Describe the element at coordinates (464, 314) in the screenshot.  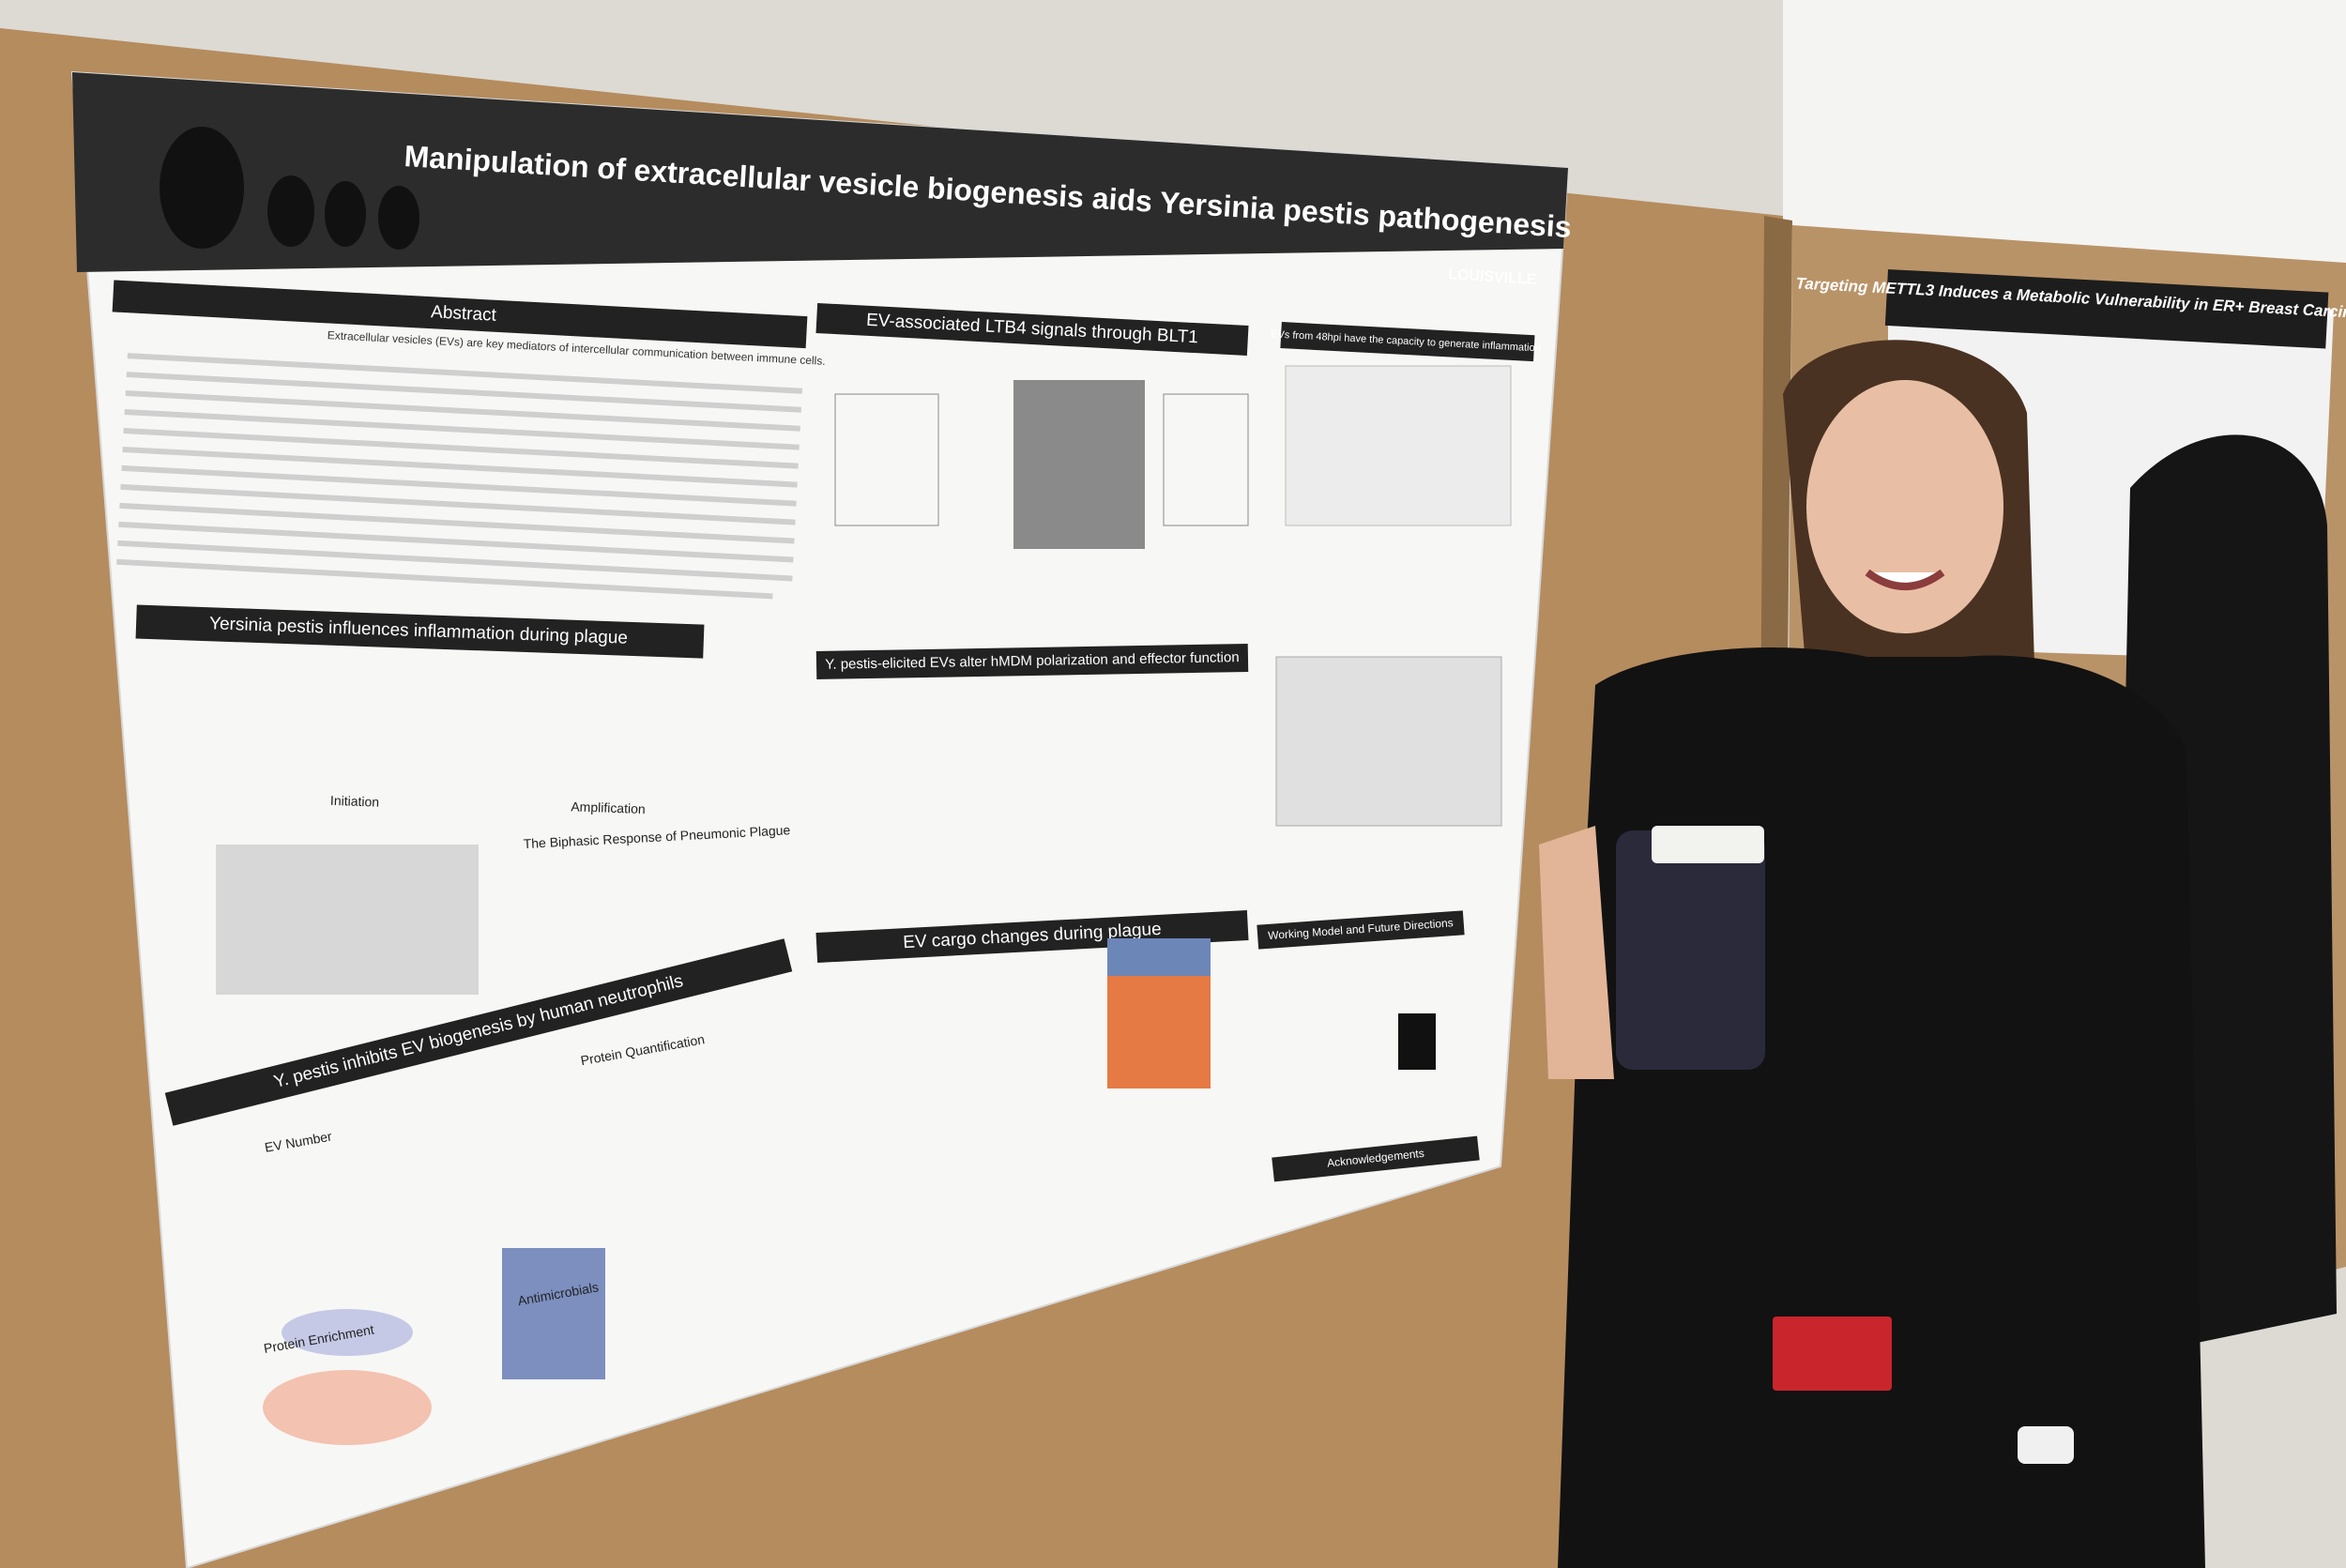
I see `section-header: Abstract` at that location.